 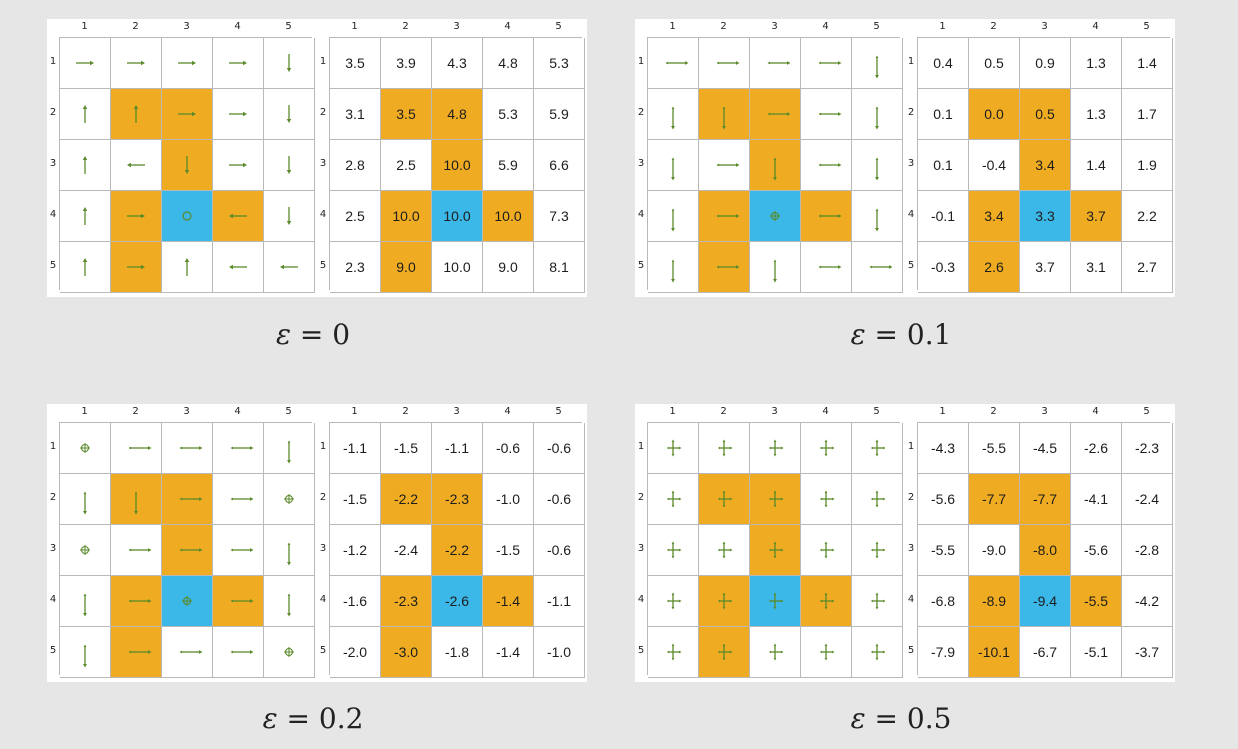 What do you see at coordinates (641, 112) in the screenshot?
I see `row-label: 2` at bounding box center [641, 112].